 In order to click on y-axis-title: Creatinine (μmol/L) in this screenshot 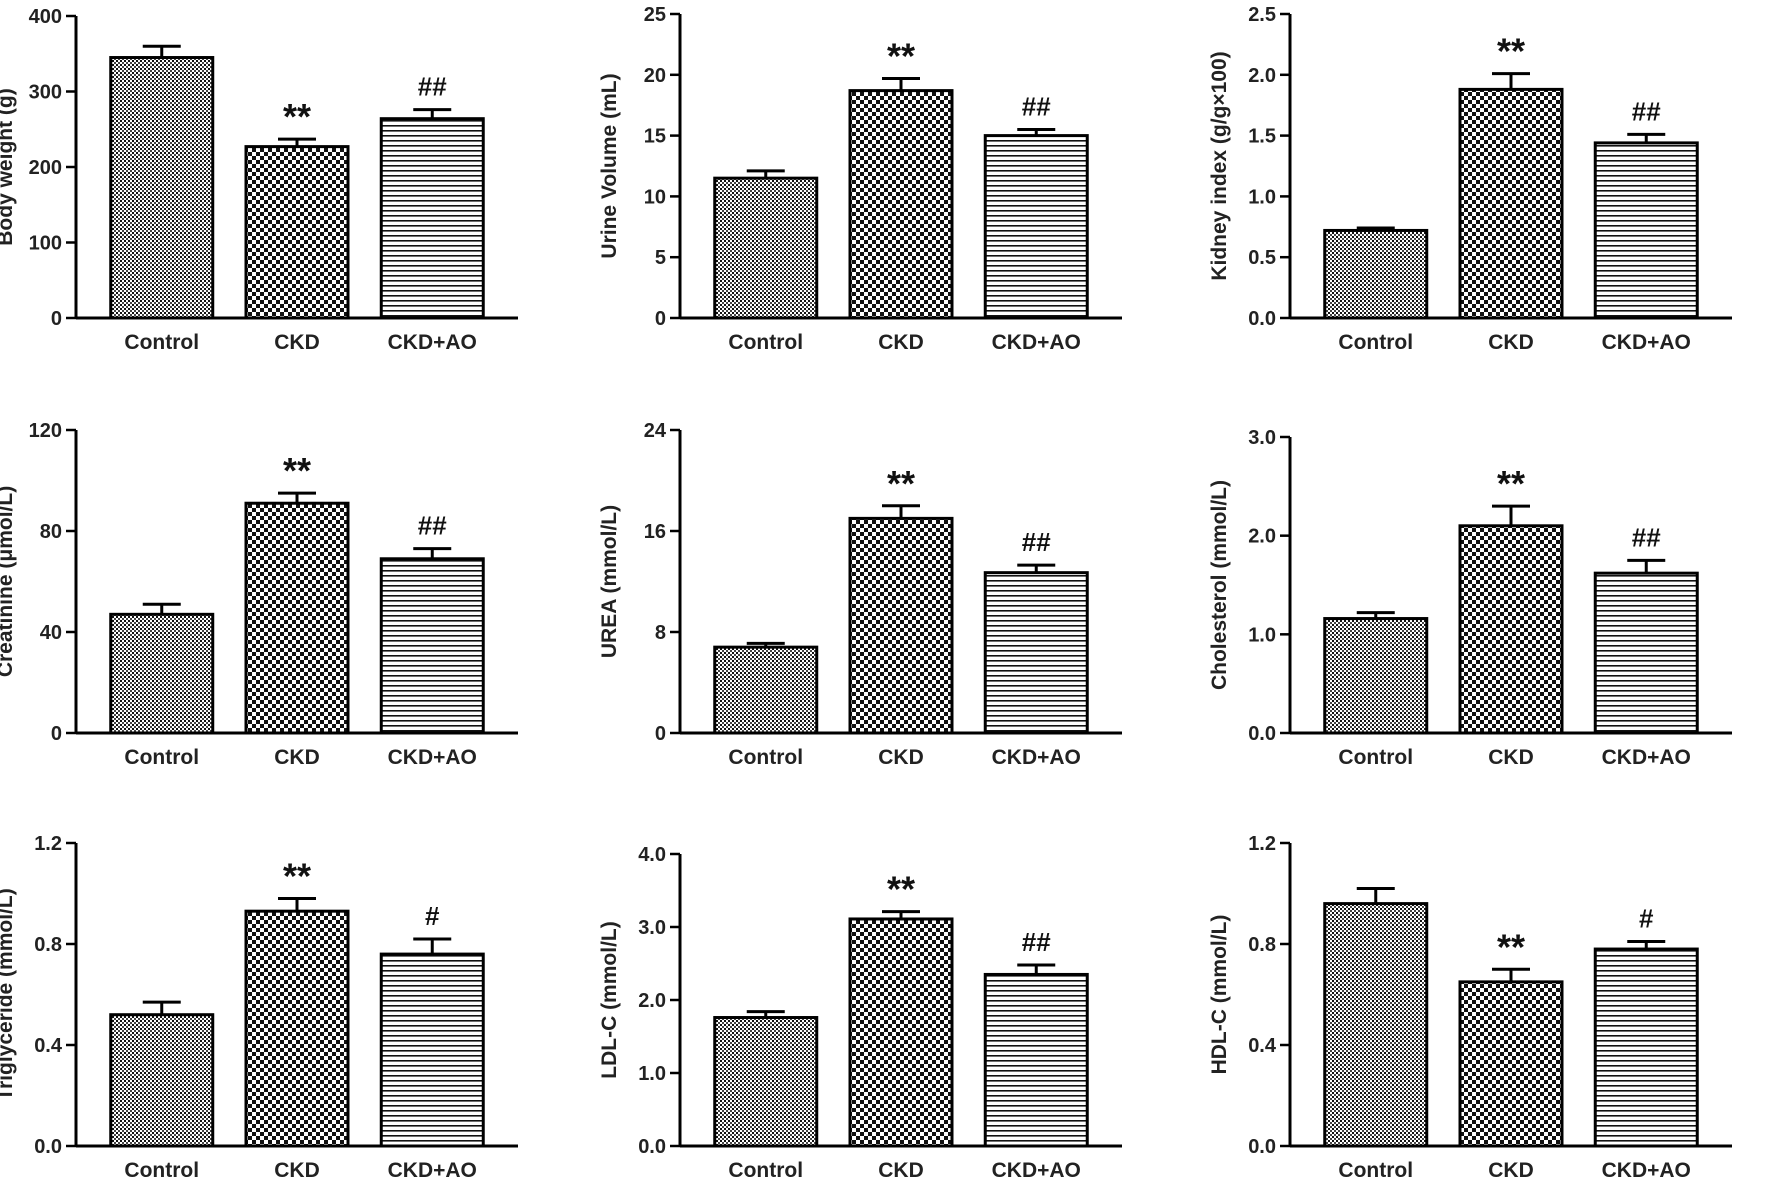, I will do `click(8, 581)`.